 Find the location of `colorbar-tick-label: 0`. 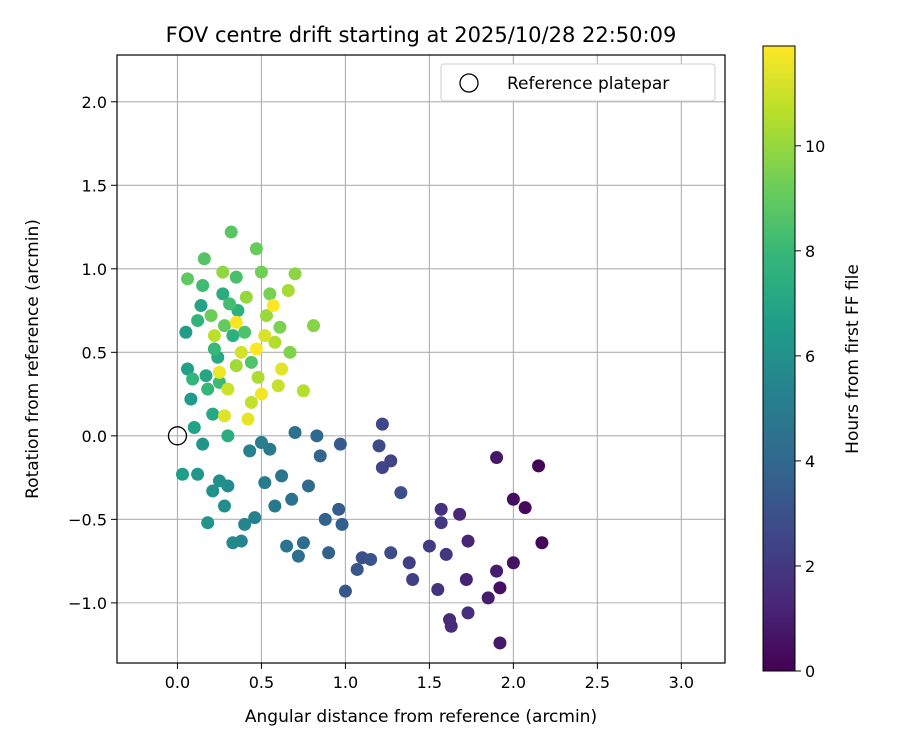

colorbar-tick-label: 0 is located at coordinates (810, 671).